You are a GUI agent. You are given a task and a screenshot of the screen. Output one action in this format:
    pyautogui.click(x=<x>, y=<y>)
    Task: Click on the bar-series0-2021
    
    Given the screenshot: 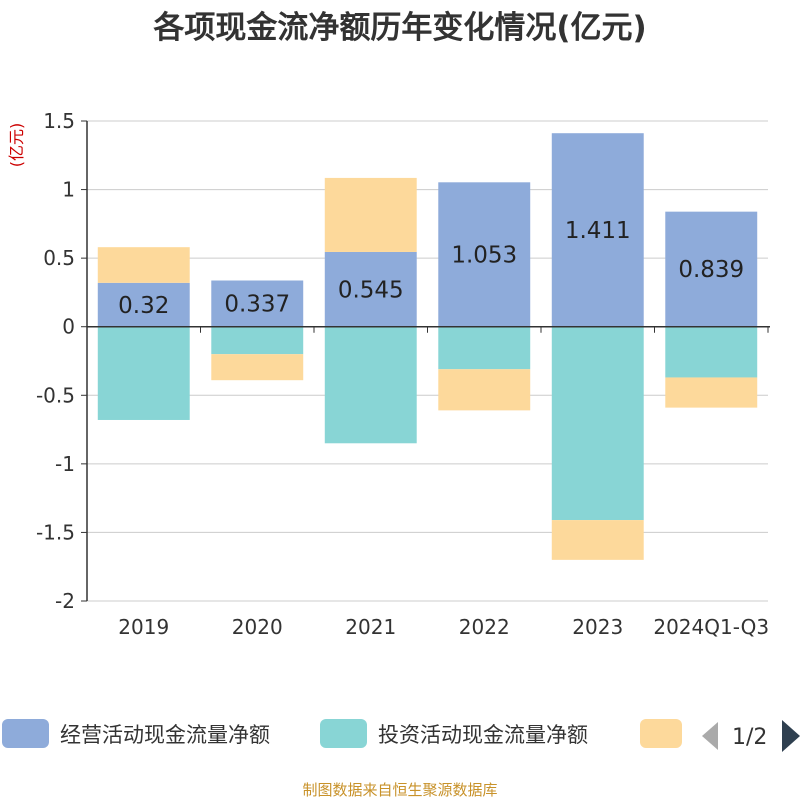 What is the action you would take?
    pyautogui.click(x=370, y=289)
    